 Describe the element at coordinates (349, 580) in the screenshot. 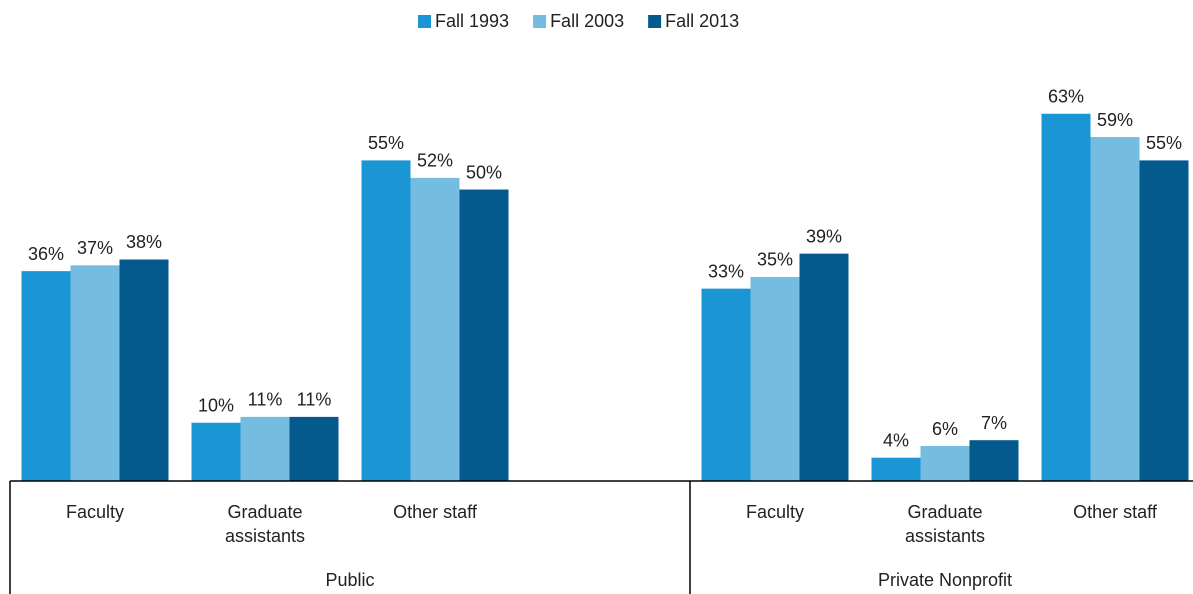

I see `group-label: Public` at that location.